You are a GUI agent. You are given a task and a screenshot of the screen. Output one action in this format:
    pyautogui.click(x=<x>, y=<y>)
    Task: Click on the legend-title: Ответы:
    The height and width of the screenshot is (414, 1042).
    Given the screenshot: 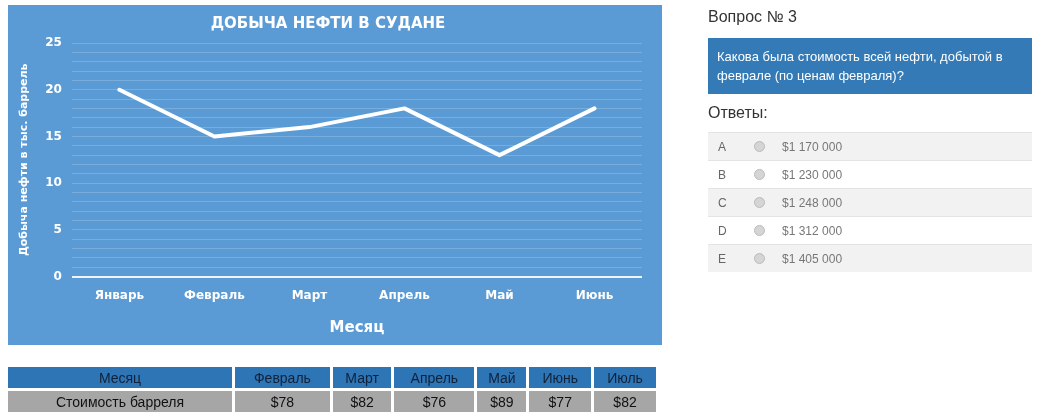 What is the action you would take?
    pyautogui.click(x=738, y=113)
    